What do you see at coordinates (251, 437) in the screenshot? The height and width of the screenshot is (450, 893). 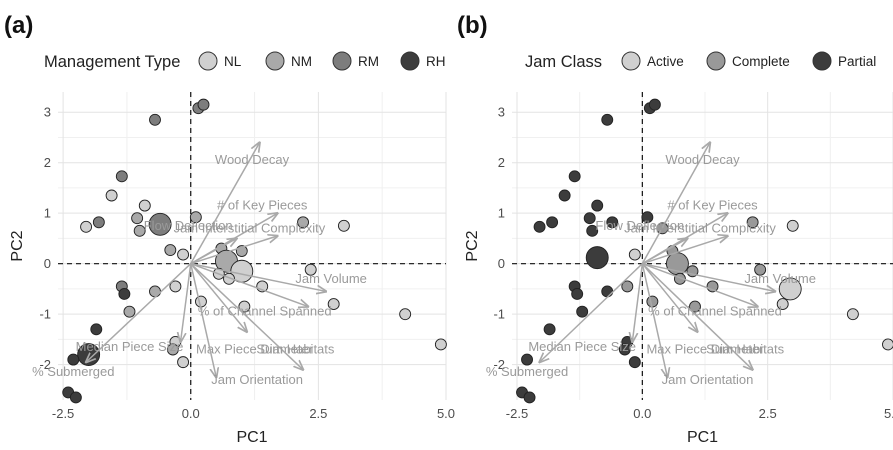 I see `x-axis-label: PC1` at bounding box center [251, 437].